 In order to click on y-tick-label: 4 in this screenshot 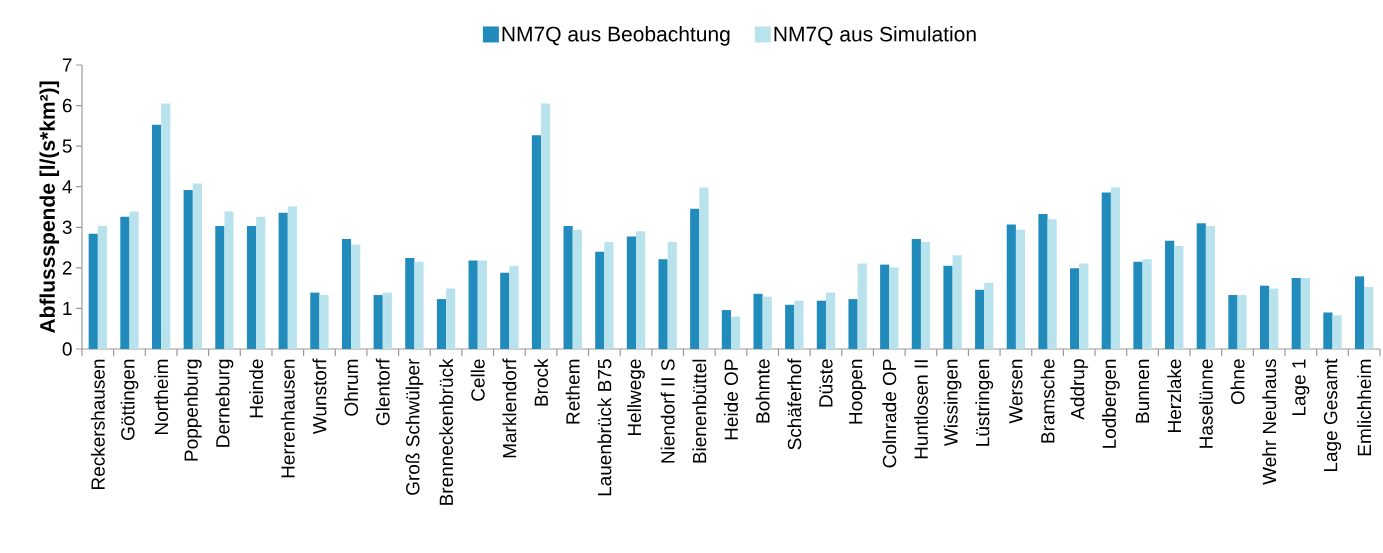, I will do `click(67, 187)`.